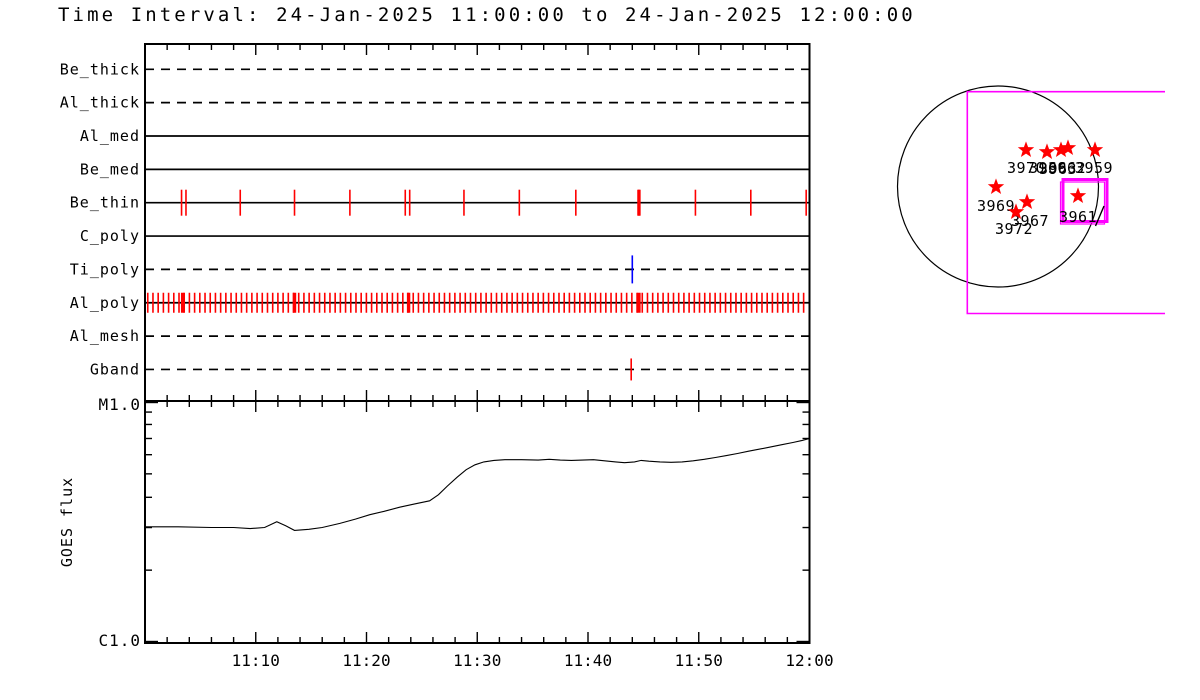 This screenshot has height=700, width=1200. What do you see at coordinates (477, 660) in the screenshot?
I see `x-tick-label-11:30: 11:30` at bounding box center [477, 660].